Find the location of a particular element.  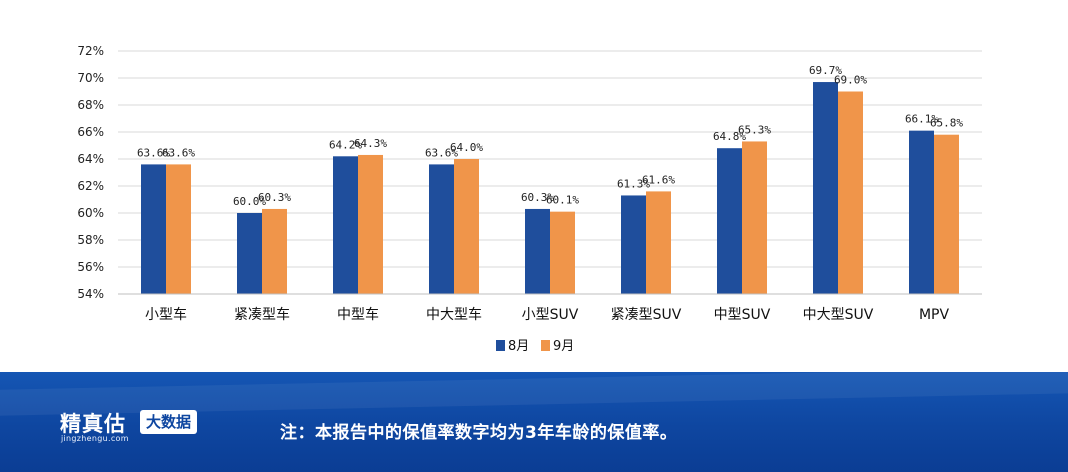

x-tick-label: 中大型SUV is located at coordinates (838, 315).